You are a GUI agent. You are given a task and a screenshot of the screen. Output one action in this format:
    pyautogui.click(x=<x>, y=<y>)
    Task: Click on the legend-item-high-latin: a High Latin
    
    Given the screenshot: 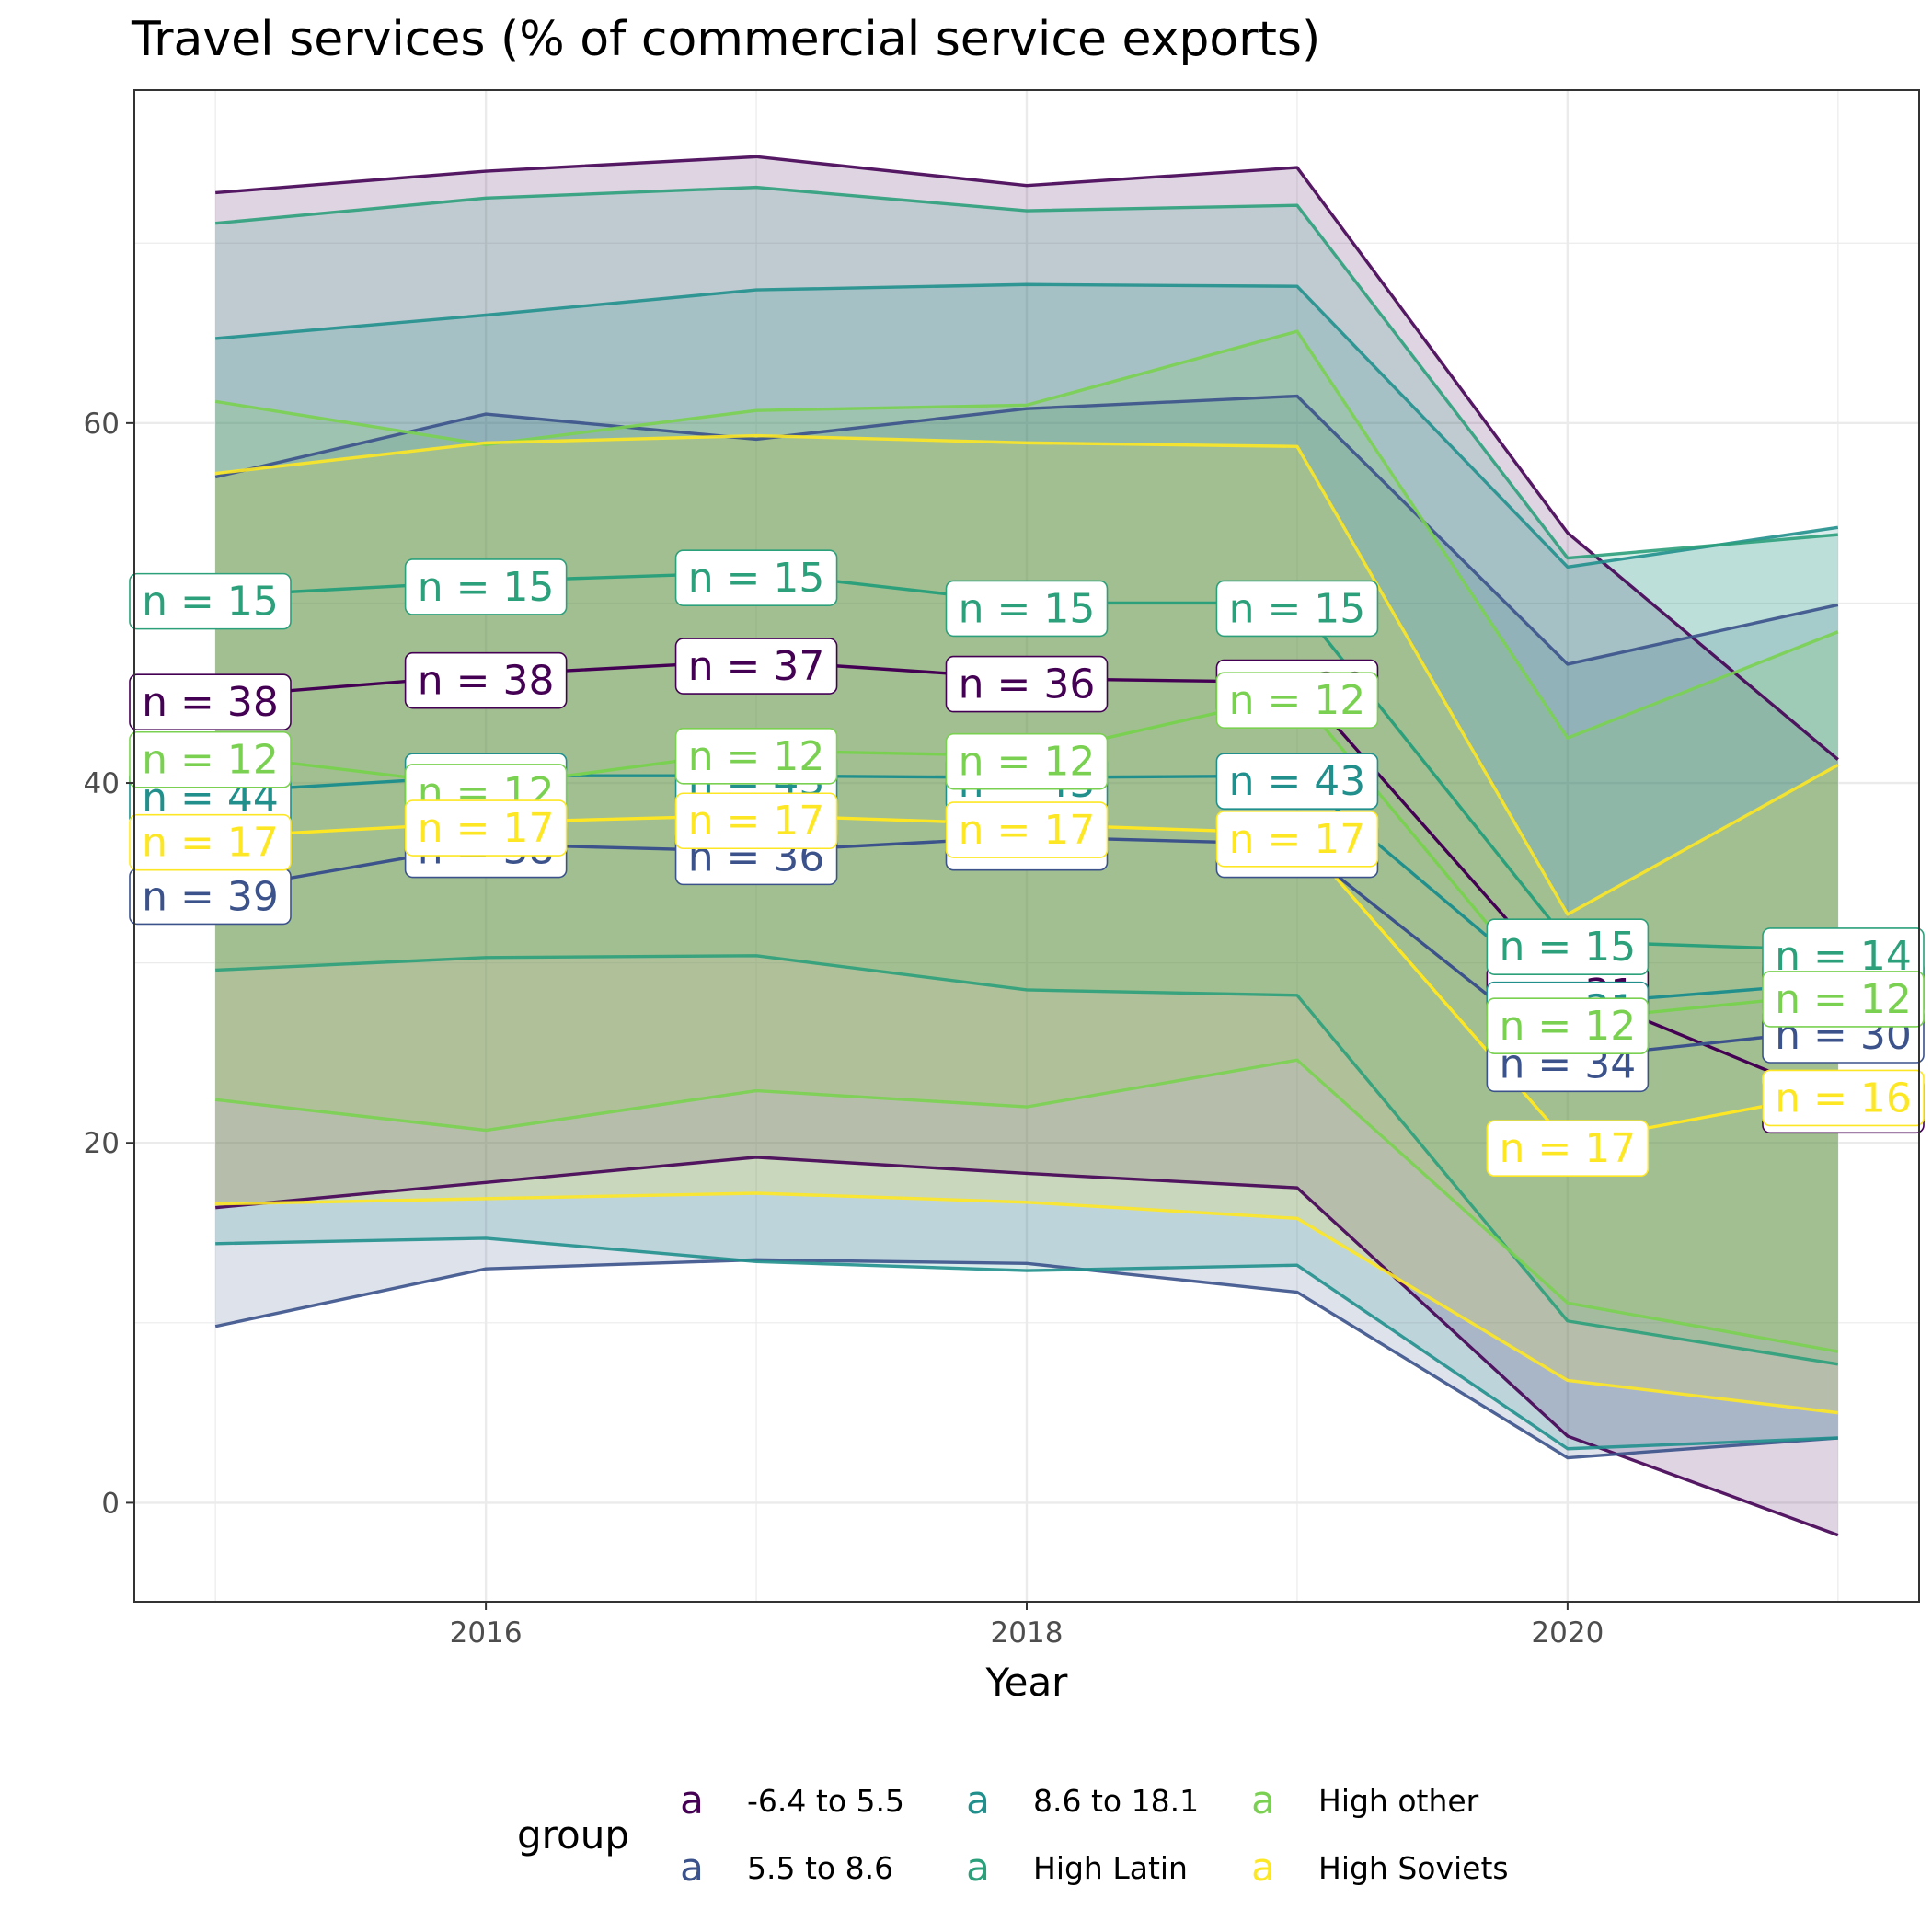 What is the action you would take?
    pyautogui.click(x=1077, y=1867)
    